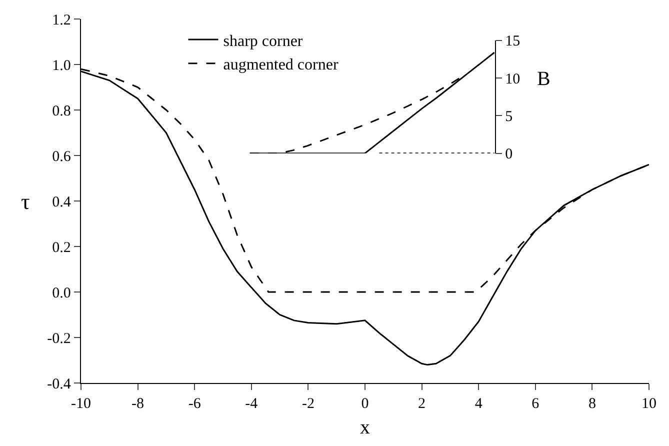 Image resolution: width=669 pixels, height=446 pixels. What do you see at coordinates (509, 116) in the screenshot?
I see `y-tick-label: 5` at bounding box center [509, 116].